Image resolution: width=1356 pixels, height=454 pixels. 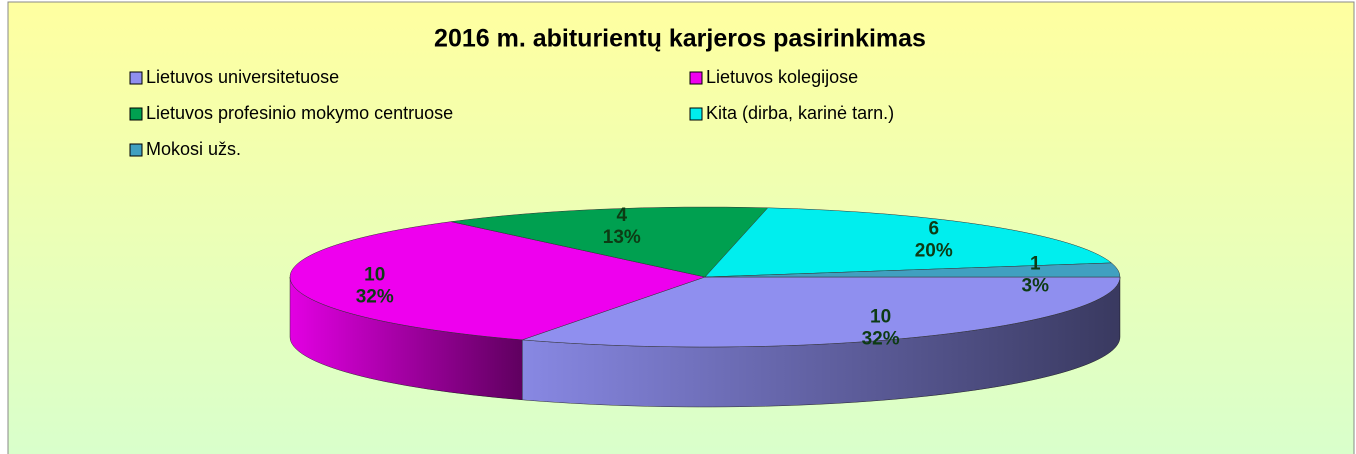 I want to click on legend-label: Mokosi užs., so click(x=193, y=149).